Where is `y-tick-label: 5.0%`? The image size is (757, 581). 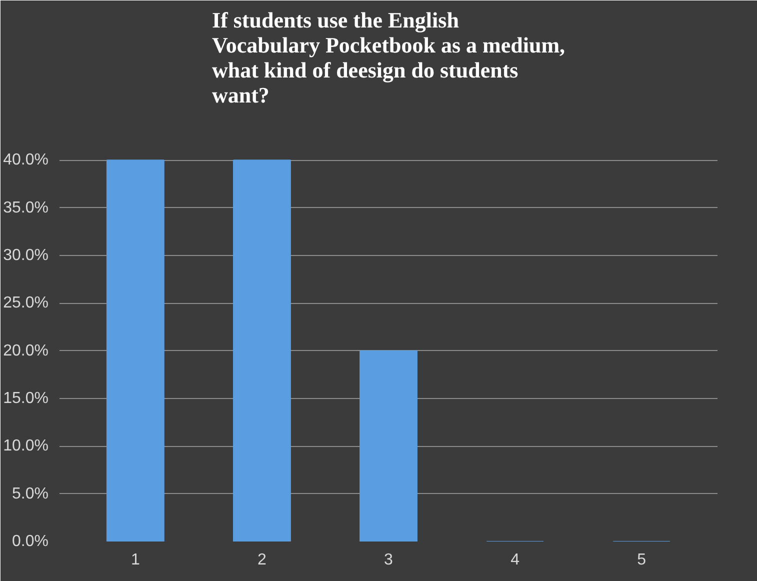
y-tick-label: 5.0% is located at coordinates (30, 493).